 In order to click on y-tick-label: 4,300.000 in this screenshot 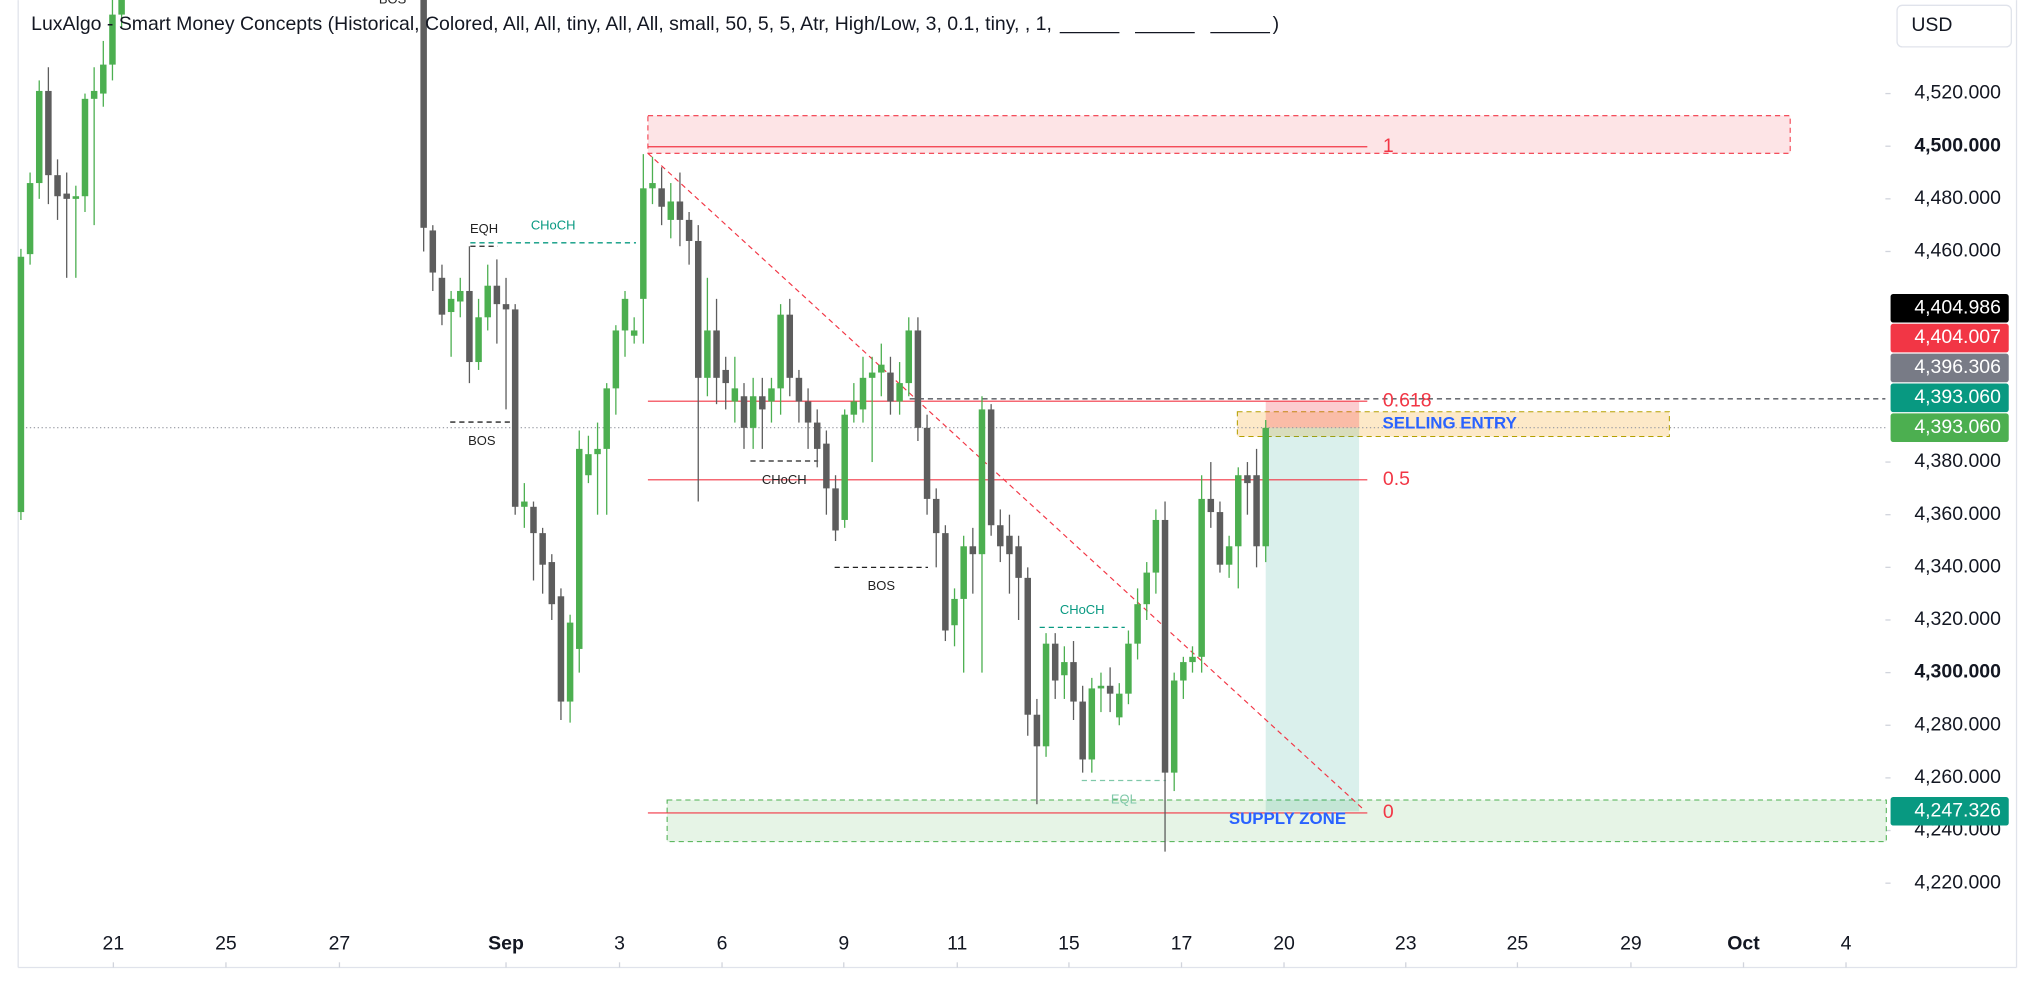, I will do `click(1957, 672)`.